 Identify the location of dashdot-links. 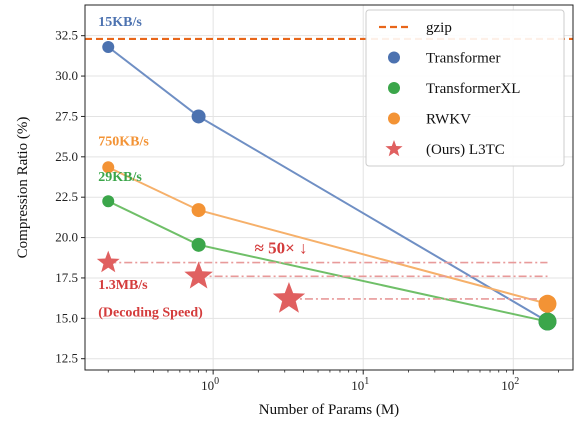
(328, 280).